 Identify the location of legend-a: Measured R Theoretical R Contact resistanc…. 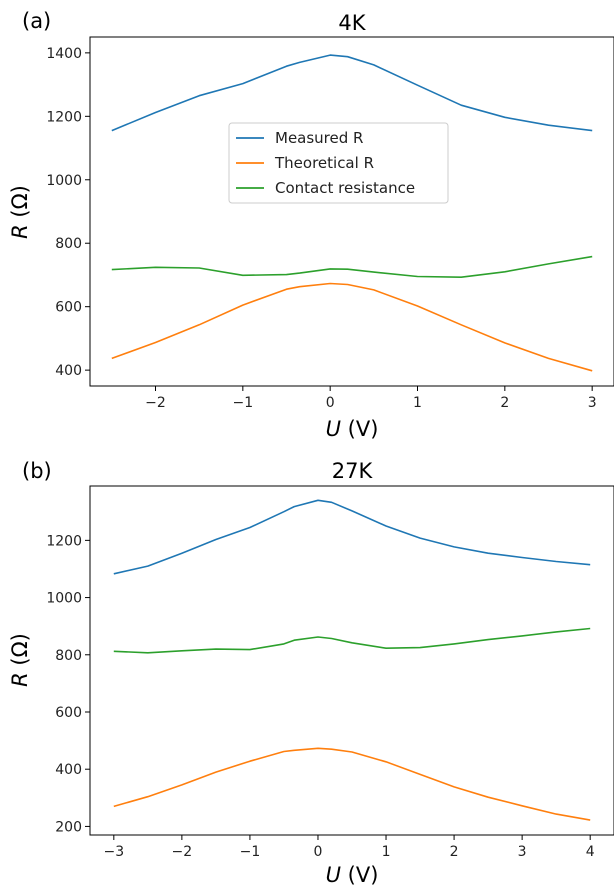
(338, 163).